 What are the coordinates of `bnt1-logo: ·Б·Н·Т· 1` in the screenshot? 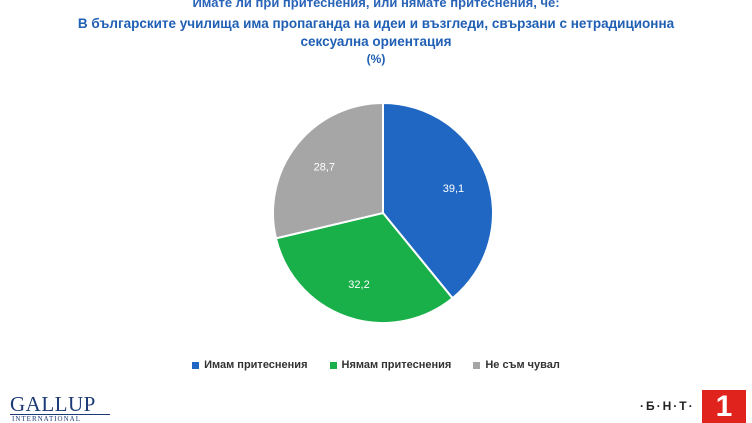 It's located at (696, 406).